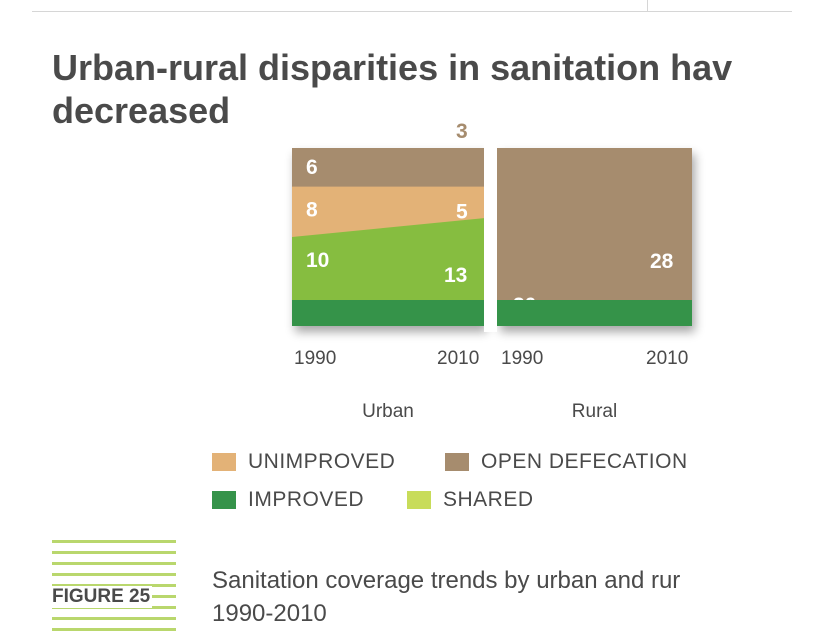  What do you see at coordinates (224, 462) in the screenshot?
I see `legend-swatch-unimproved` at bounding box center [224, 462].